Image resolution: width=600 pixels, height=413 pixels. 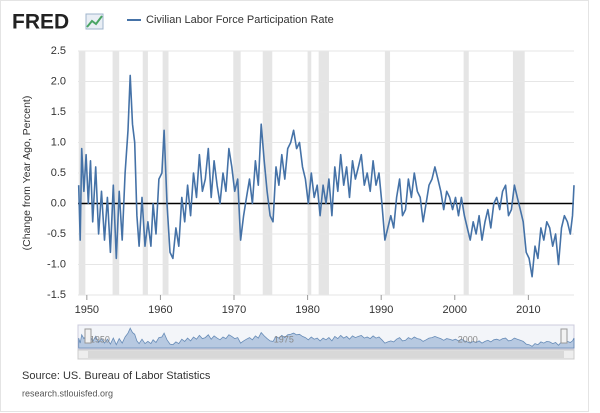 What do you see at coordinates (240, 20) in the screenshot?
I see `legend-label: Civilian Labor Force Participation Rate` at bounding box center [240, 20].